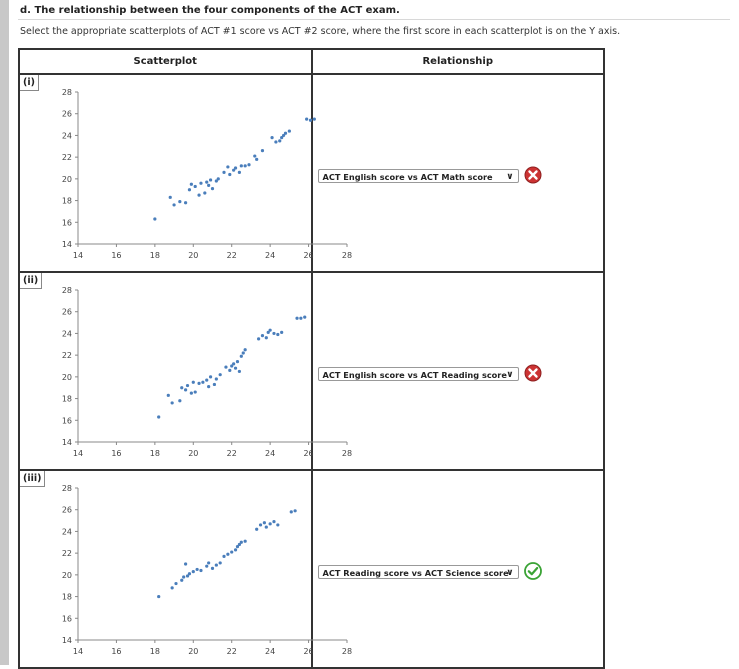 The height and width of the screenshot is (669, 739). I want to click on y-tick-label: 28, so click(67, 488).